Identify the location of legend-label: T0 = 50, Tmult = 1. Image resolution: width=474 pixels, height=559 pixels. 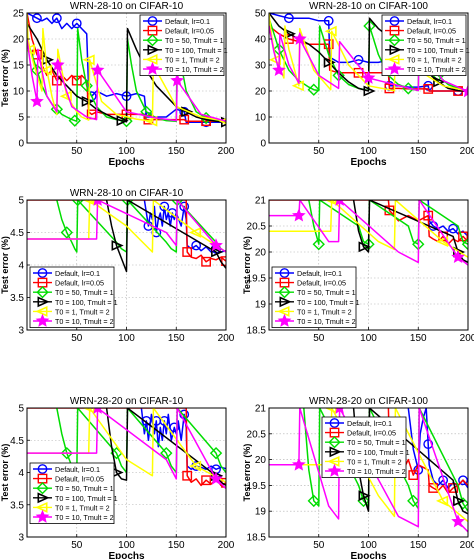
(84, 292).